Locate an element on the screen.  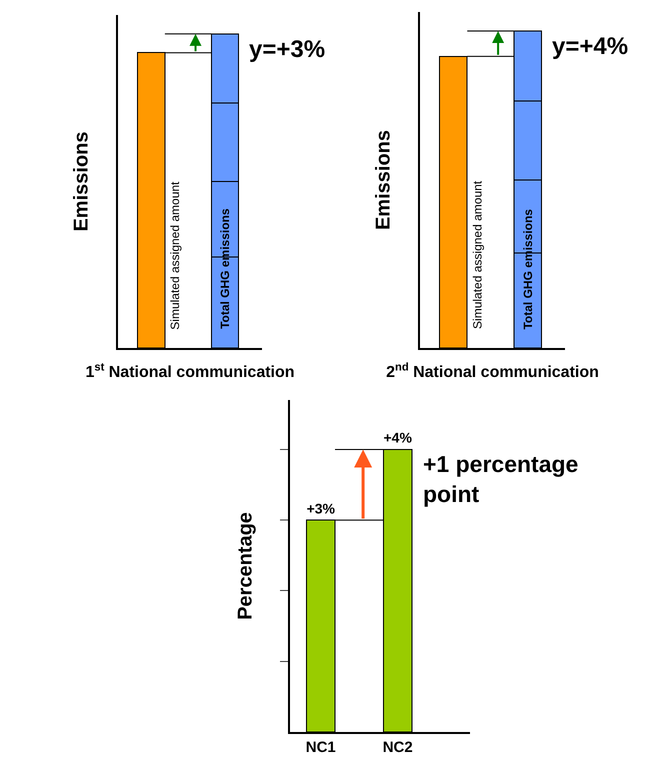
x-axis-title: 2$^{nd}$ National communication is located at coordinates (492, 371).